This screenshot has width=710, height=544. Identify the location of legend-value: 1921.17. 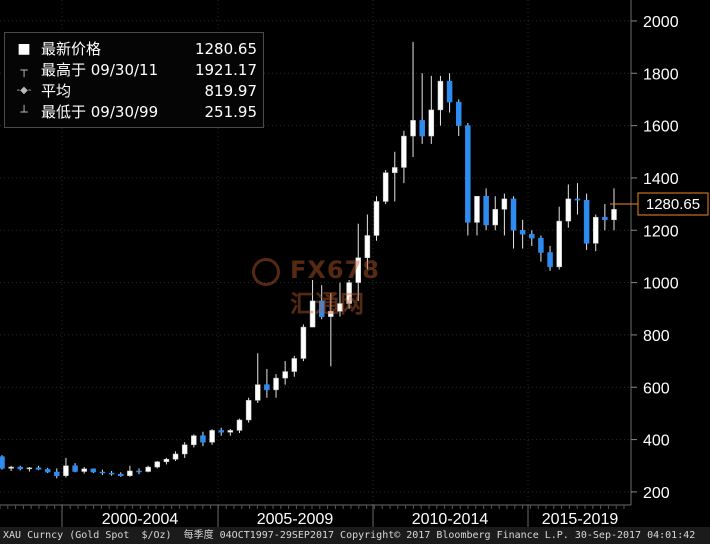
(225, 70).